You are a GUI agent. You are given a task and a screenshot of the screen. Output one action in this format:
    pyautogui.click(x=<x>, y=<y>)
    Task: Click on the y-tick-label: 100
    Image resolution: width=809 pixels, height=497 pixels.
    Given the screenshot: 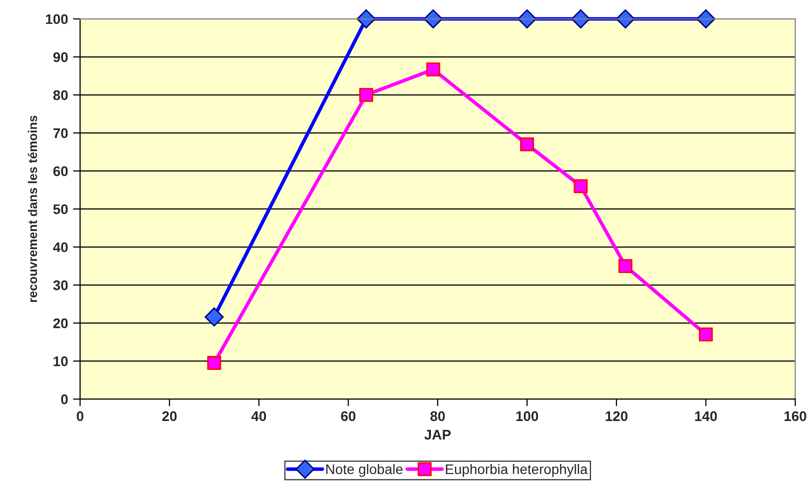 What is the action you would take?
    pyautogui.click(x=57, y=19)
    